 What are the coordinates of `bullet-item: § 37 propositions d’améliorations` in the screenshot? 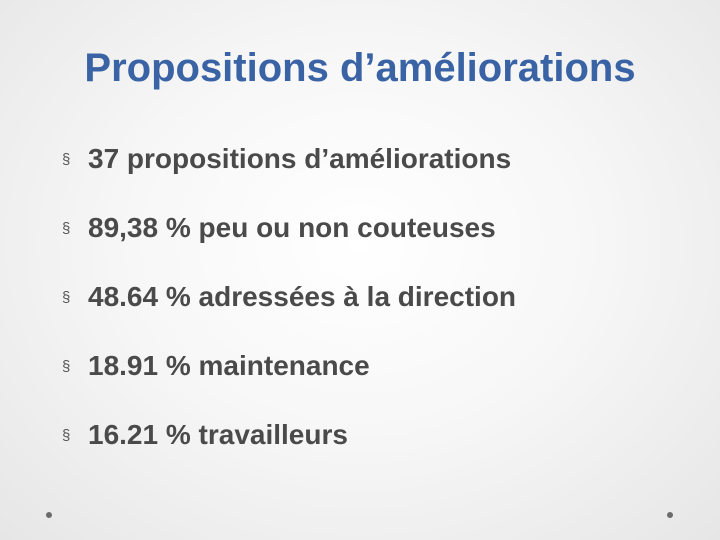 It's located at (289, 159).